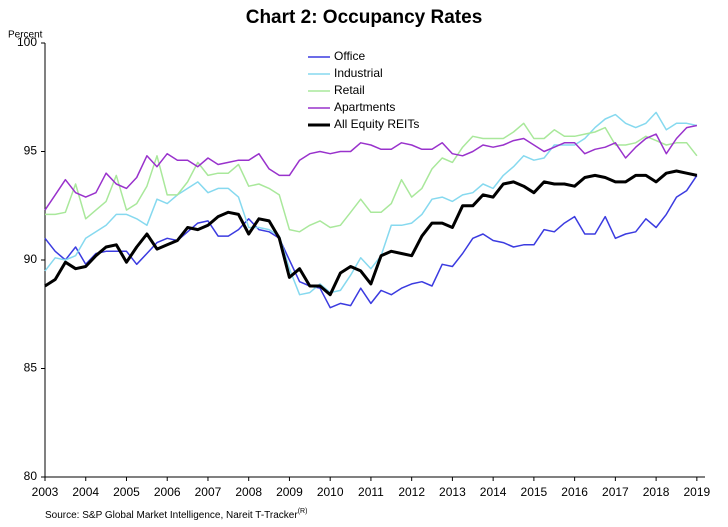 The width and height of the screenshot is (728, 527). I want to click on x-tick-label: 2011, so click(371, 492).